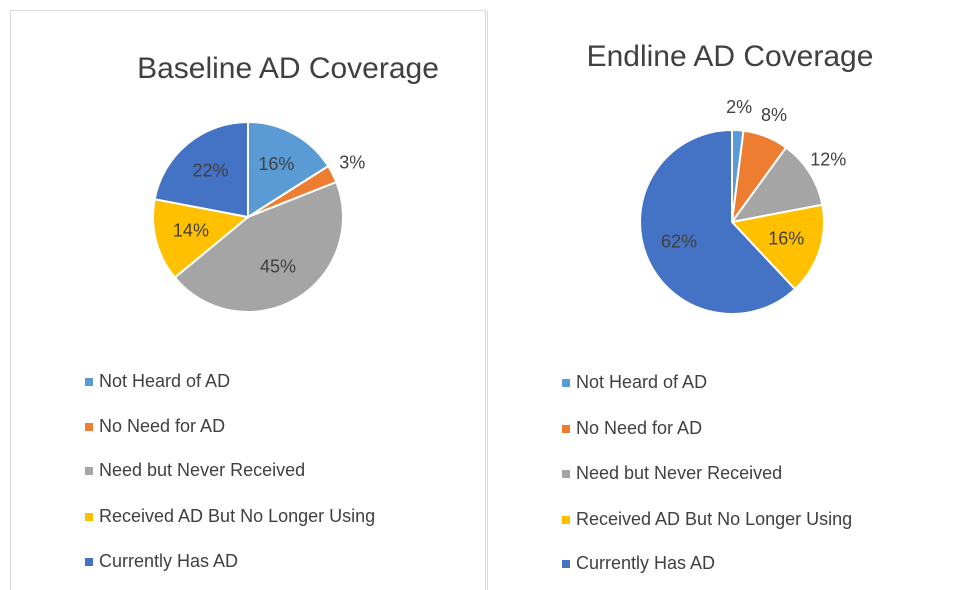 The image size is (963, 590). What do you see at coordinates (288, 68) in the screenshot?
I see `chart-title: Baseline AD Coverage` at bounding box center [288, 68].